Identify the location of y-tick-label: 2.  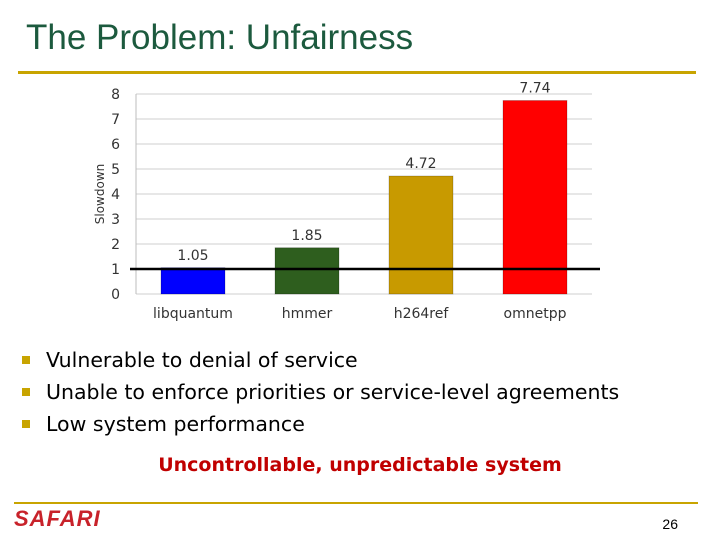
(115, 245).